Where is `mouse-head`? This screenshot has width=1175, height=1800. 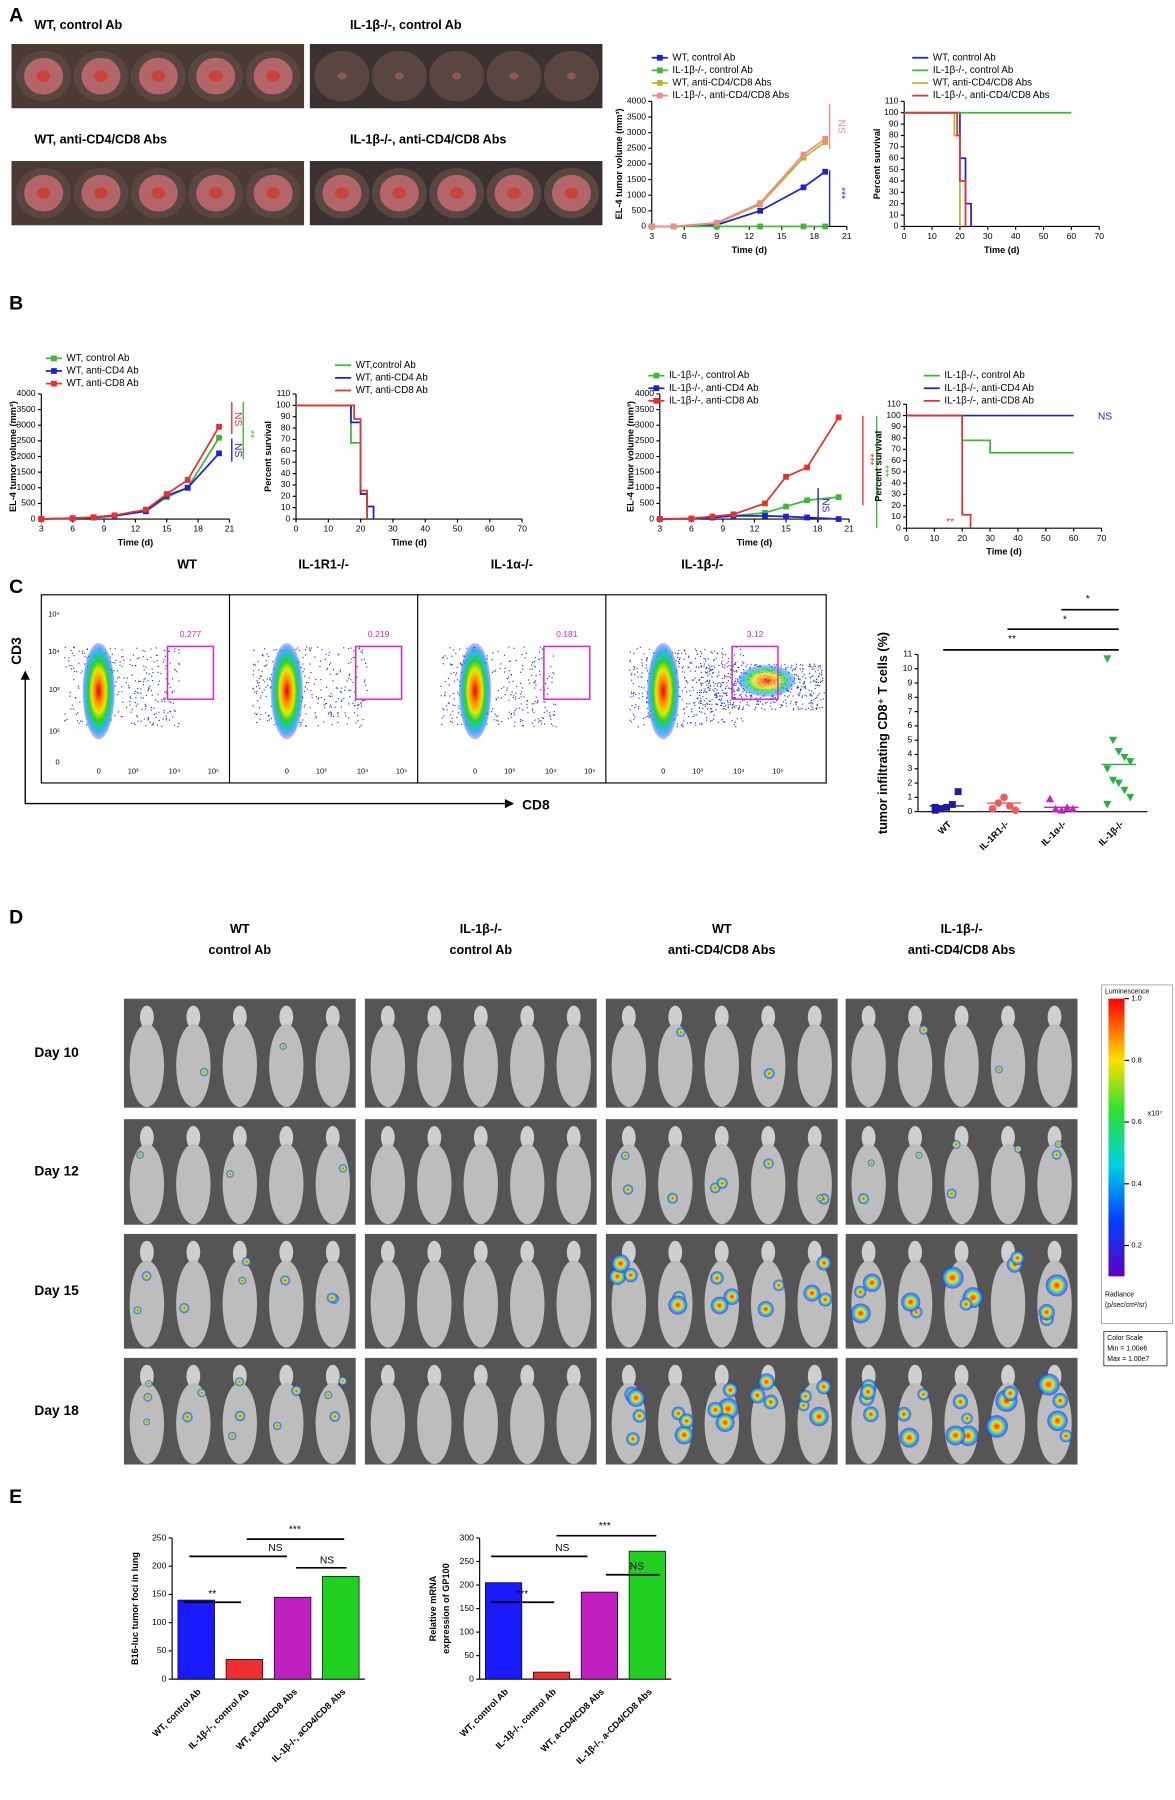 mouse-head is located at coordinates (573, 1137).